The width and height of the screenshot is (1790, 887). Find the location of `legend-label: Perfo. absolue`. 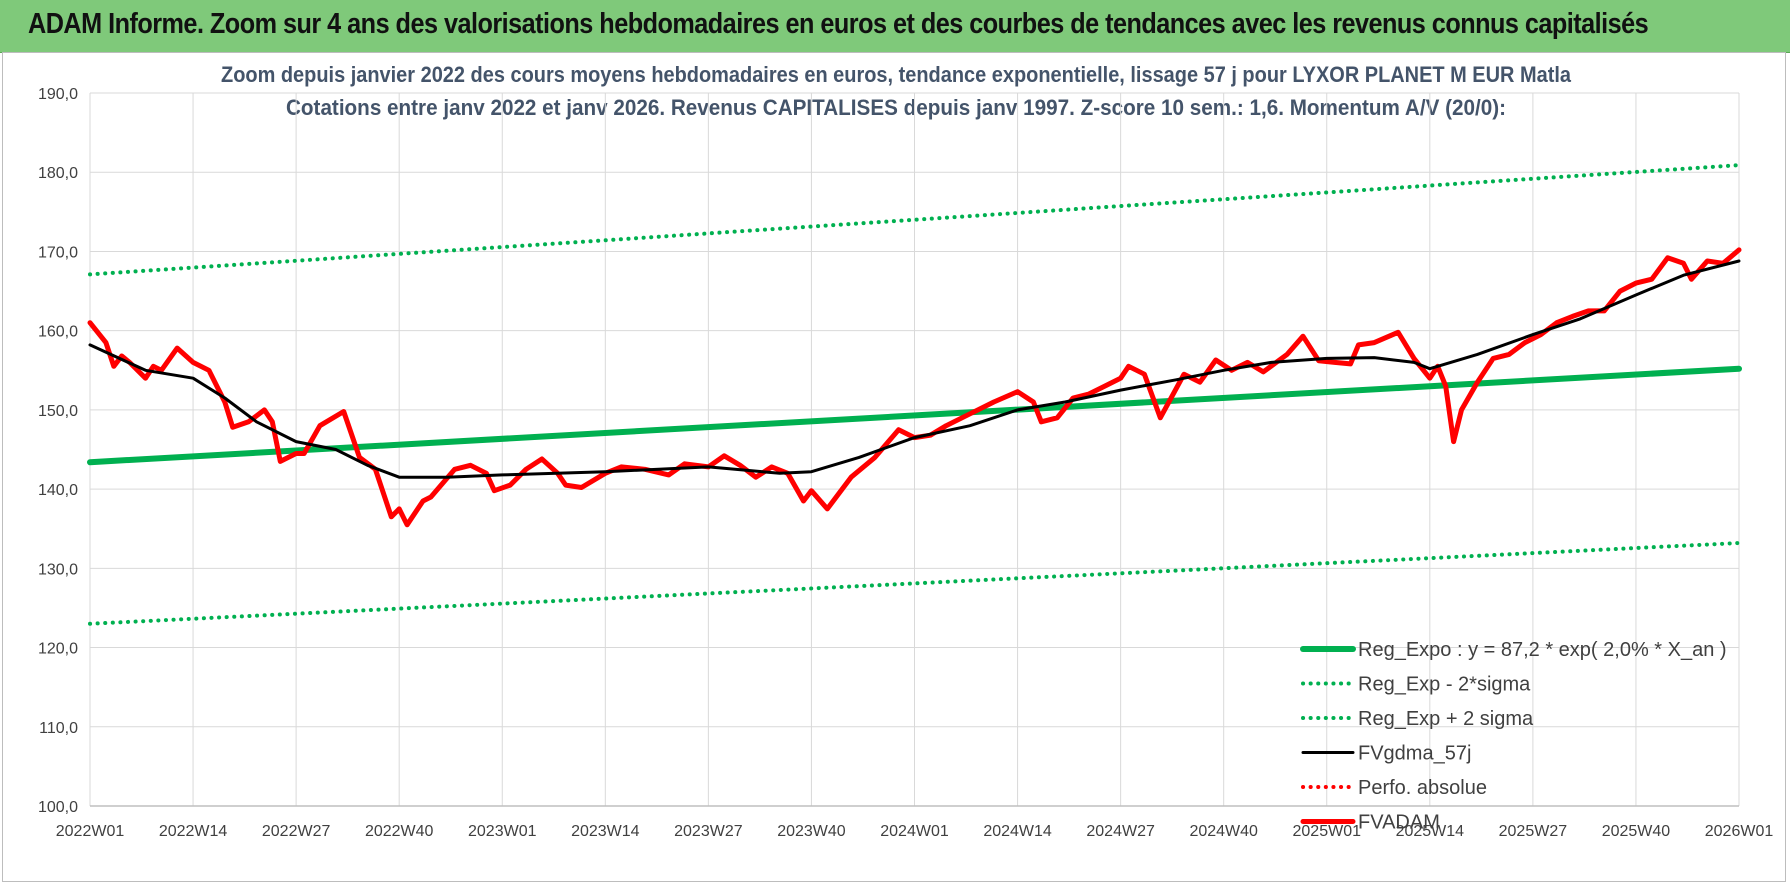

legend-label: Perfo. absolue is located at coordinates (1422, 788).